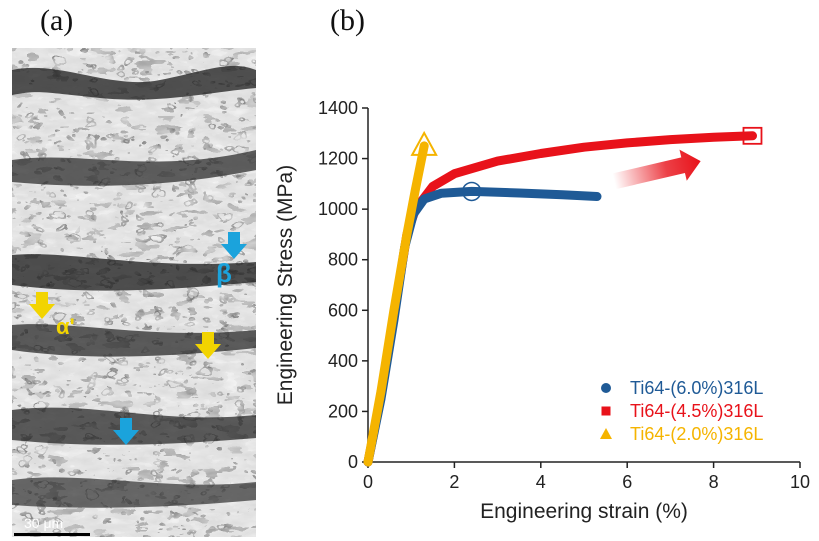 Image resolution: width=819 pixels, height=541 pixels. What do you see at coordinates (714, 482) in the screenshot?
I see `x-tick-label: 8` at bounding box center [714, 482].